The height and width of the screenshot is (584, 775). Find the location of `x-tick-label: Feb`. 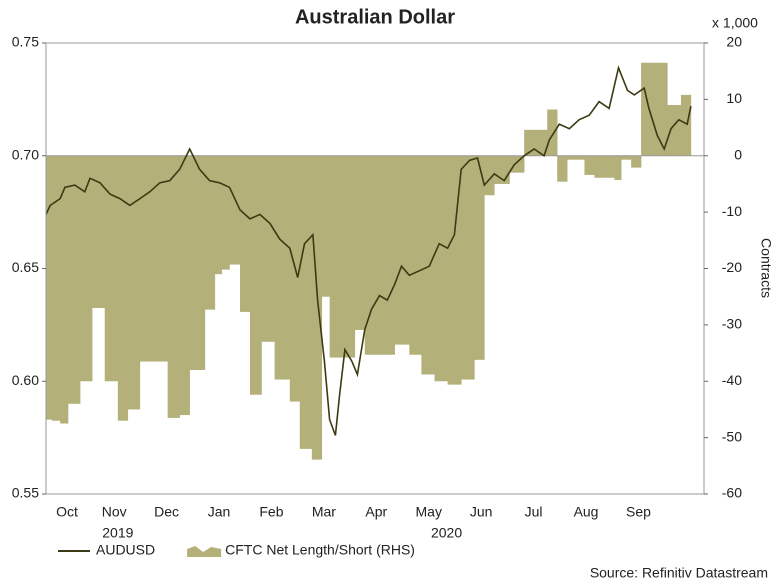

x-tick-label: Feb is located at coordinates (271, 512).